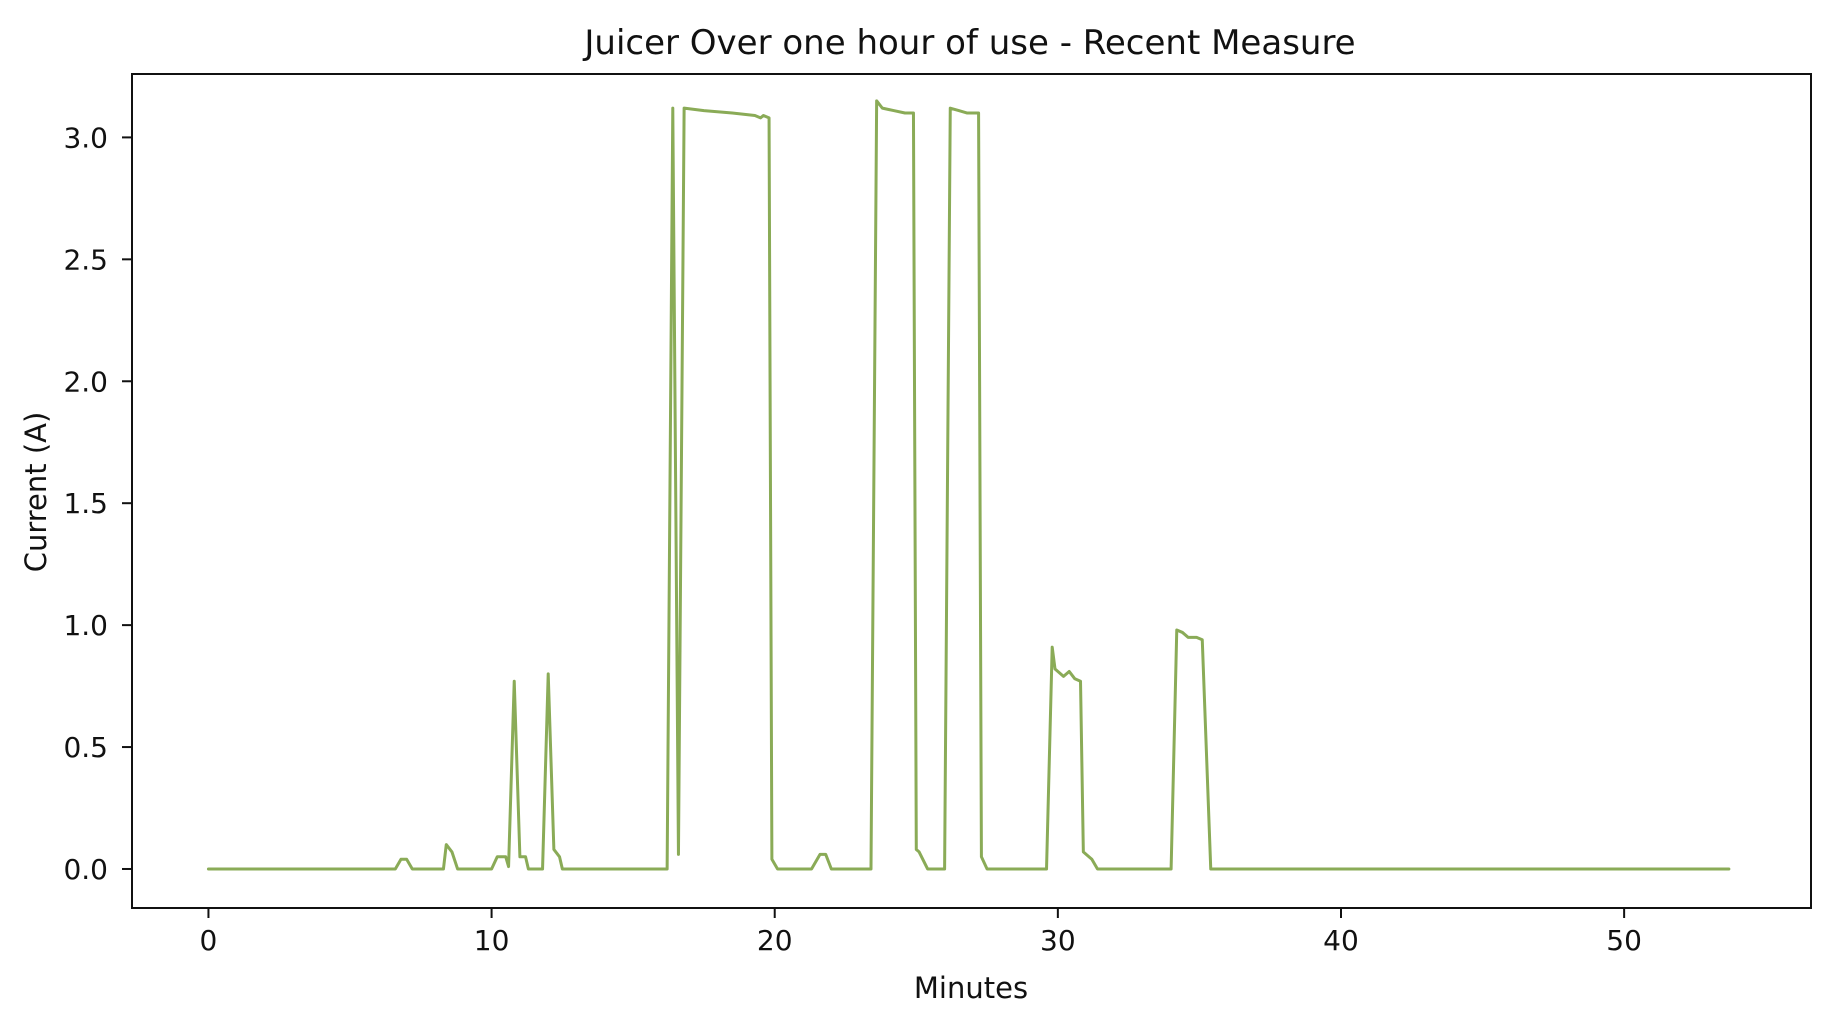 Image resolution: width=1829 pixels, height=1021 pixels. What do you see at coordinates (209, 940) in the screenshot?
I see `x-tick-label: 0` at bounding box center [209, 940].